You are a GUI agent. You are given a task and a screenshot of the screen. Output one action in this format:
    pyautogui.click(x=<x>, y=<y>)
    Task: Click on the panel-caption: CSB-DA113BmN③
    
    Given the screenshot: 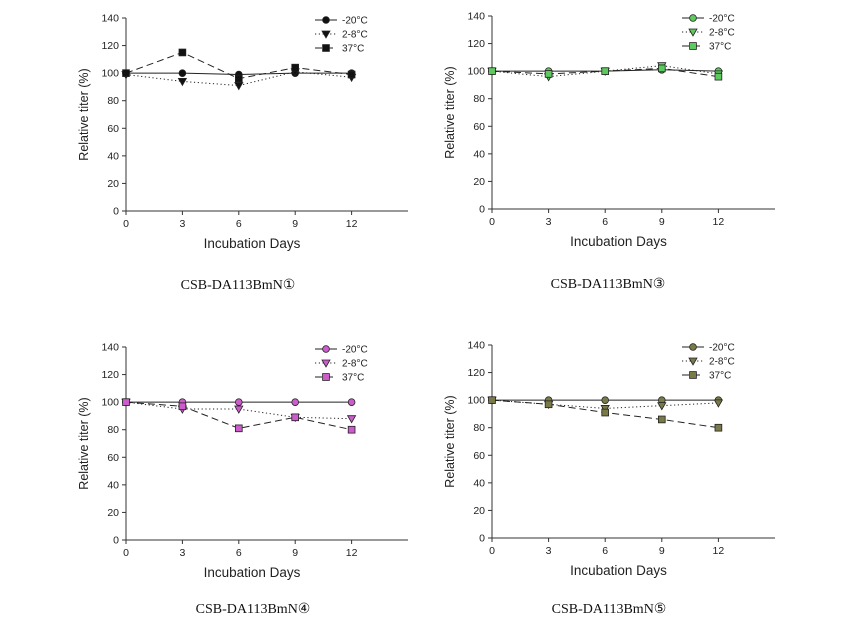 What is the action you would take?
    pyautogui.click(x=608, y=284)
    